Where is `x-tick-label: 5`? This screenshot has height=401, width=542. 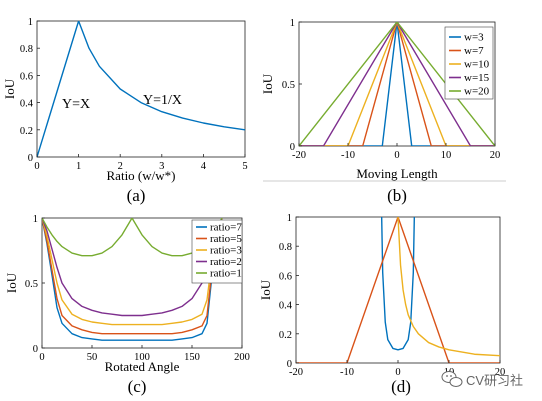
x-tick-label: 5 is located at coordinates (244, 166).